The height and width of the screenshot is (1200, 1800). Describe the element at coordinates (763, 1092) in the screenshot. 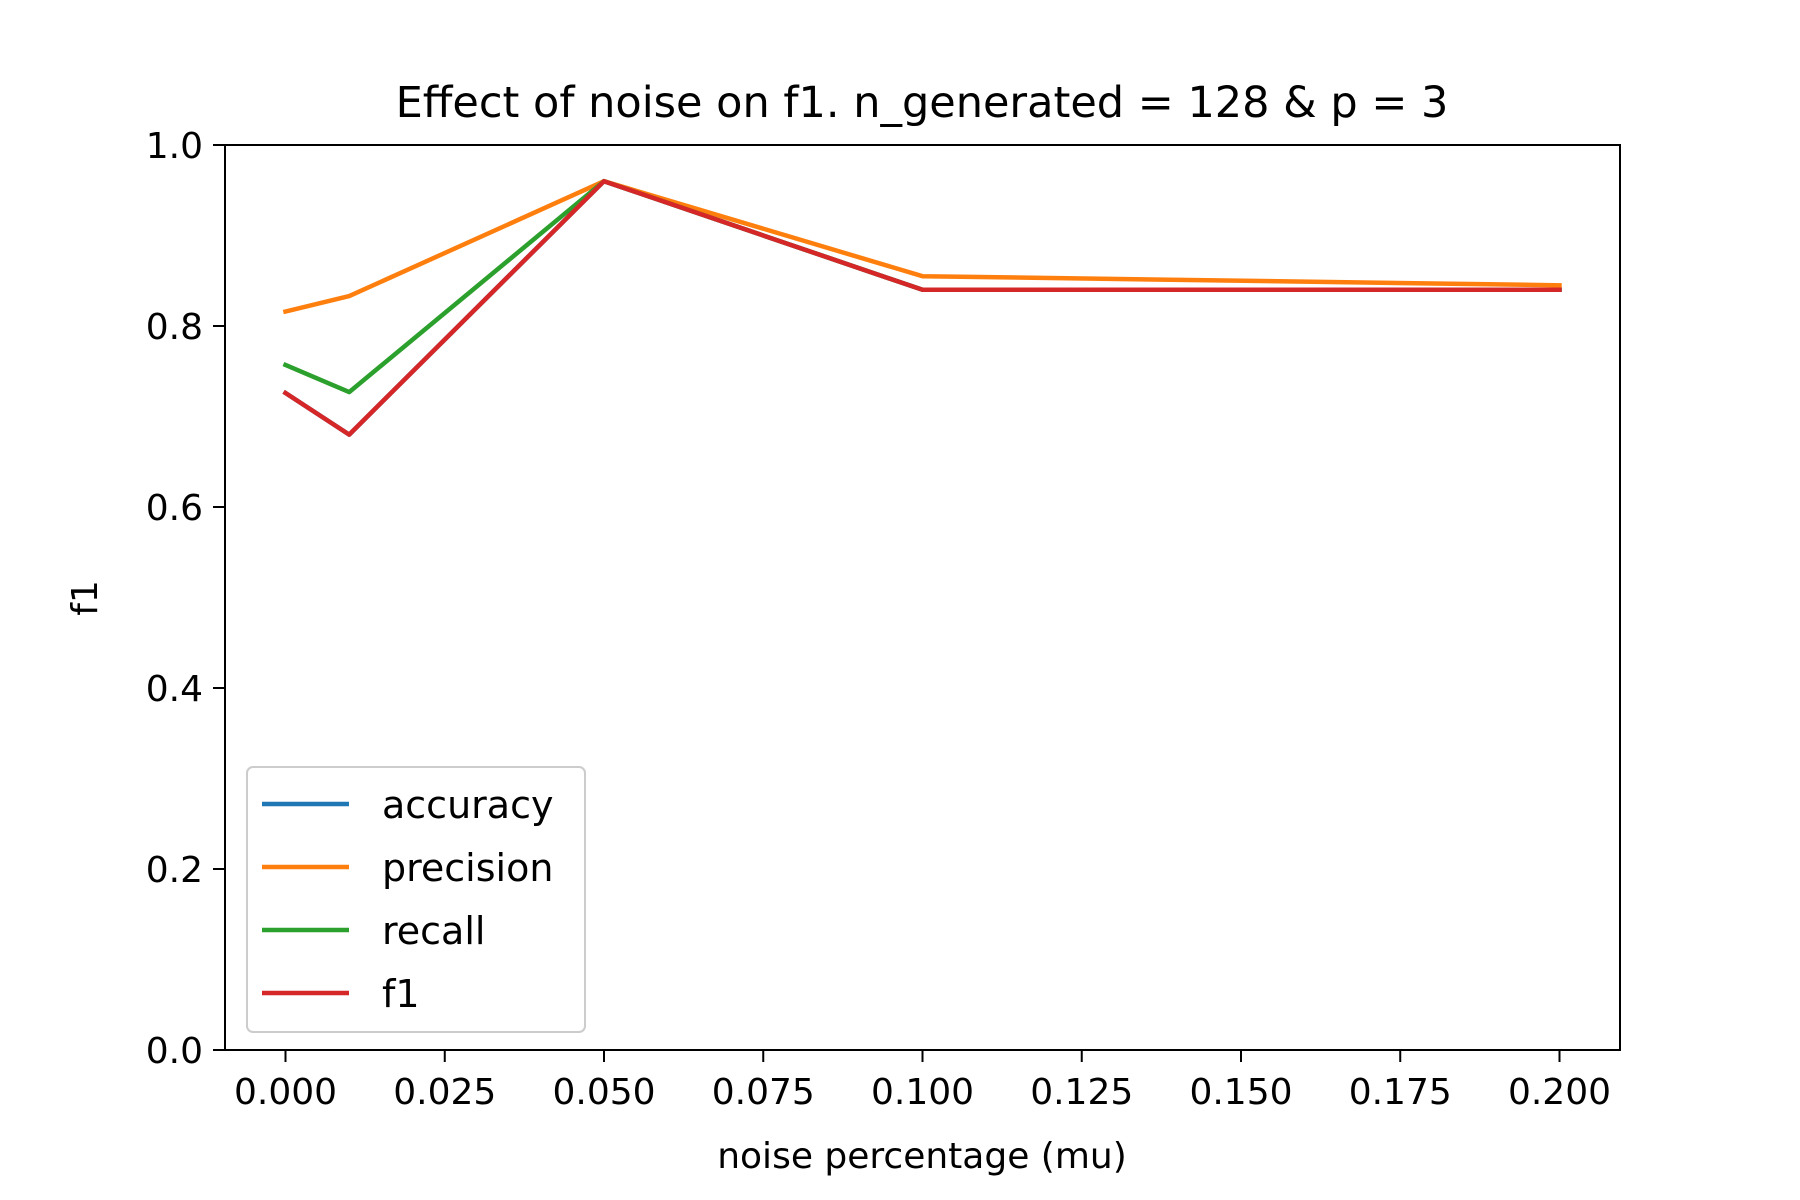

I see `x-tick-label: 0.075` at that location.